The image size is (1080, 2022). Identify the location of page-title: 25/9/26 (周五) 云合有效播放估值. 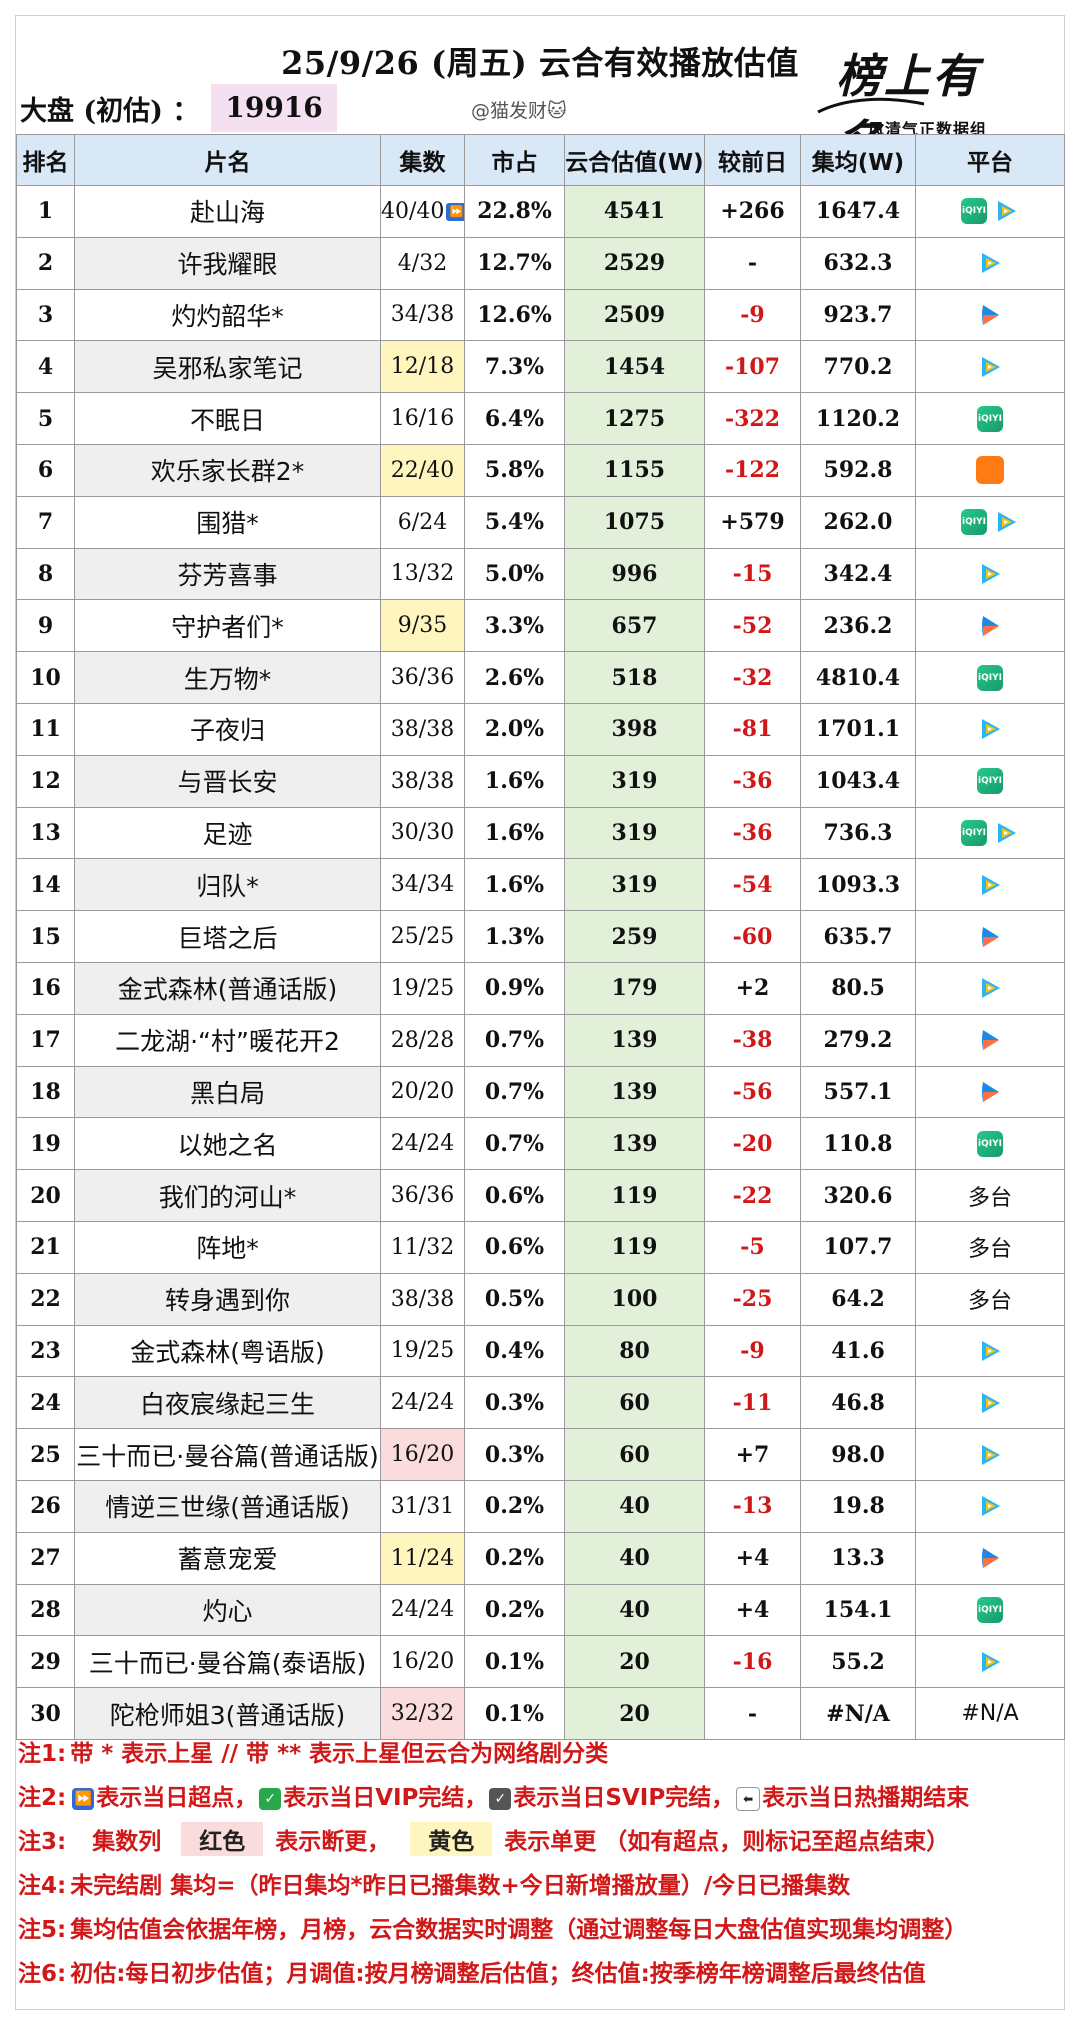
(540, 63).